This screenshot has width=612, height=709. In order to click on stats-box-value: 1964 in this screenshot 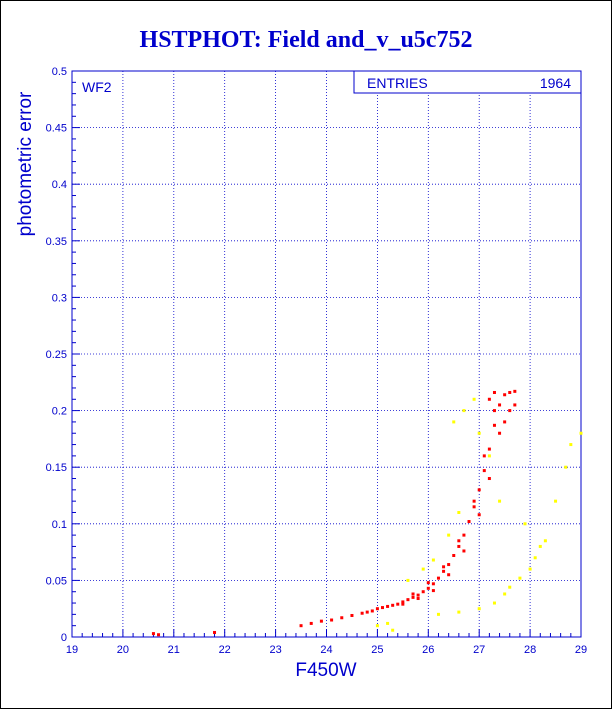, I will do `click(555, 83)`.